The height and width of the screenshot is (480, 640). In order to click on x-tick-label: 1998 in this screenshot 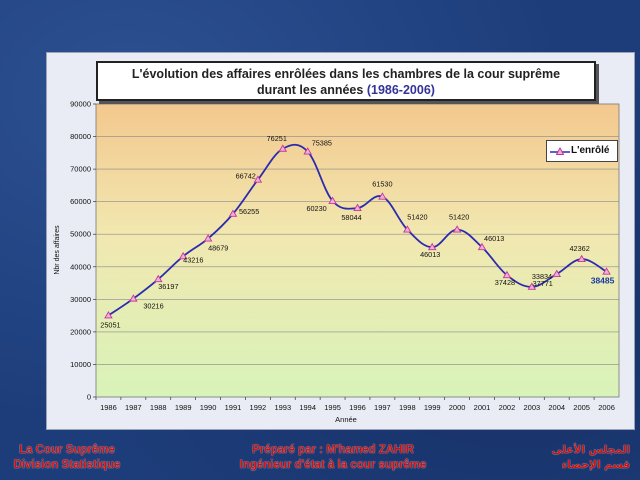, I will do `click(407, 407)`.